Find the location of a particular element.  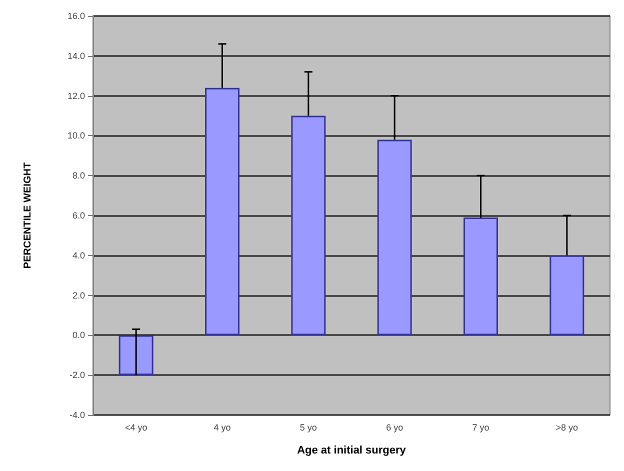

y-tick-label: 2.0 is located at coordinates (78, 295).